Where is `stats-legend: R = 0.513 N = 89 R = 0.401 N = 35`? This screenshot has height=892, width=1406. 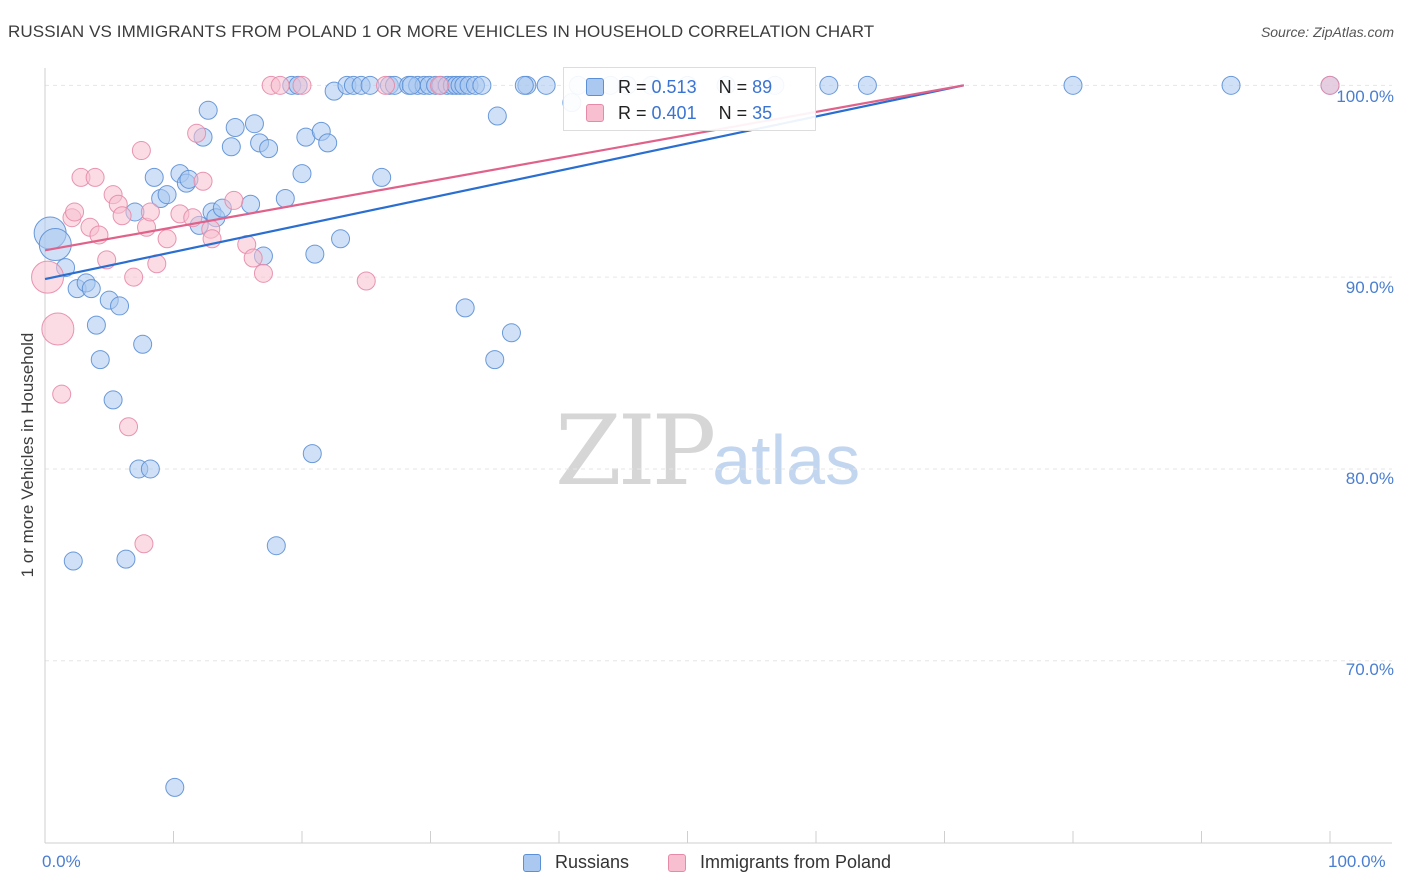 stats-legend: R = 0.513 N = 89 R = 0.401 N = 35 is located at coordinates (689, 99).